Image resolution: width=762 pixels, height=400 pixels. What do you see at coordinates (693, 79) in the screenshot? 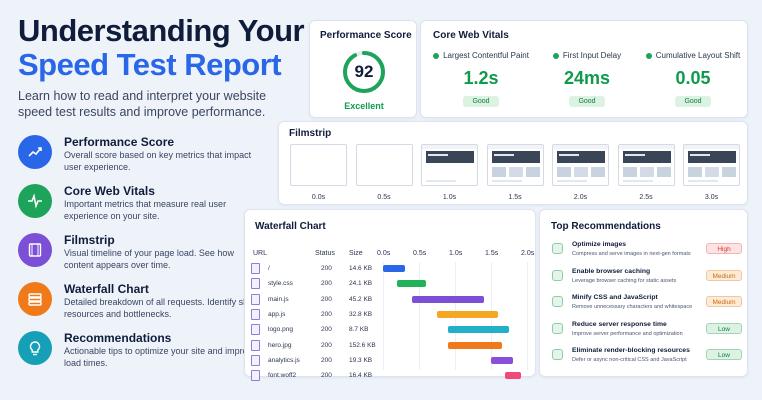
I see `vital-metric: Cumulative Layout Shift 0.05 Good` at bounding box center [693, 79].